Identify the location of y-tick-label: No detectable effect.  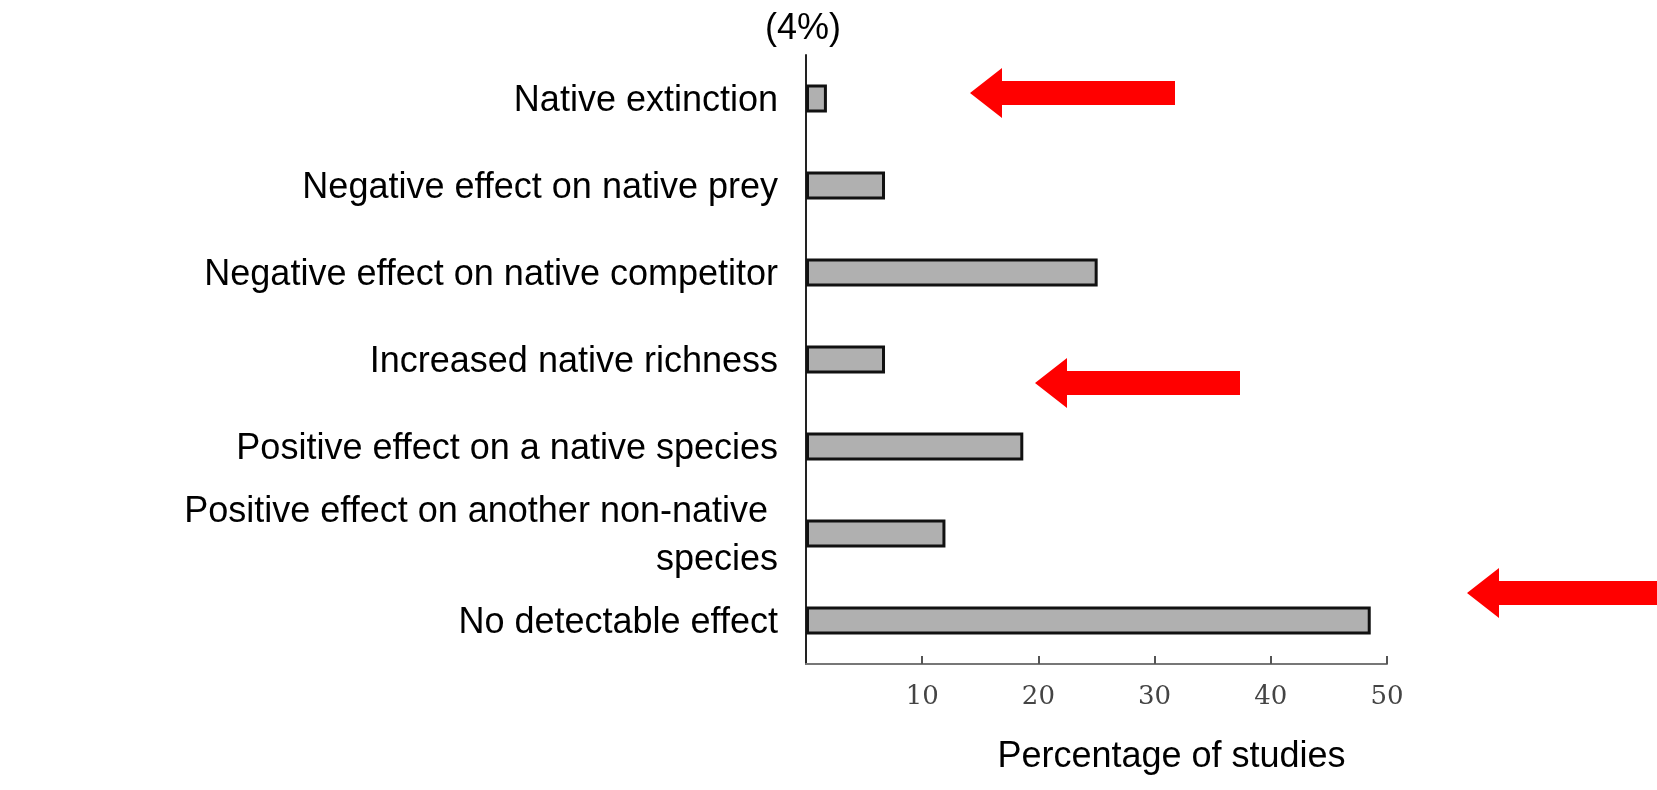
(618, 620).